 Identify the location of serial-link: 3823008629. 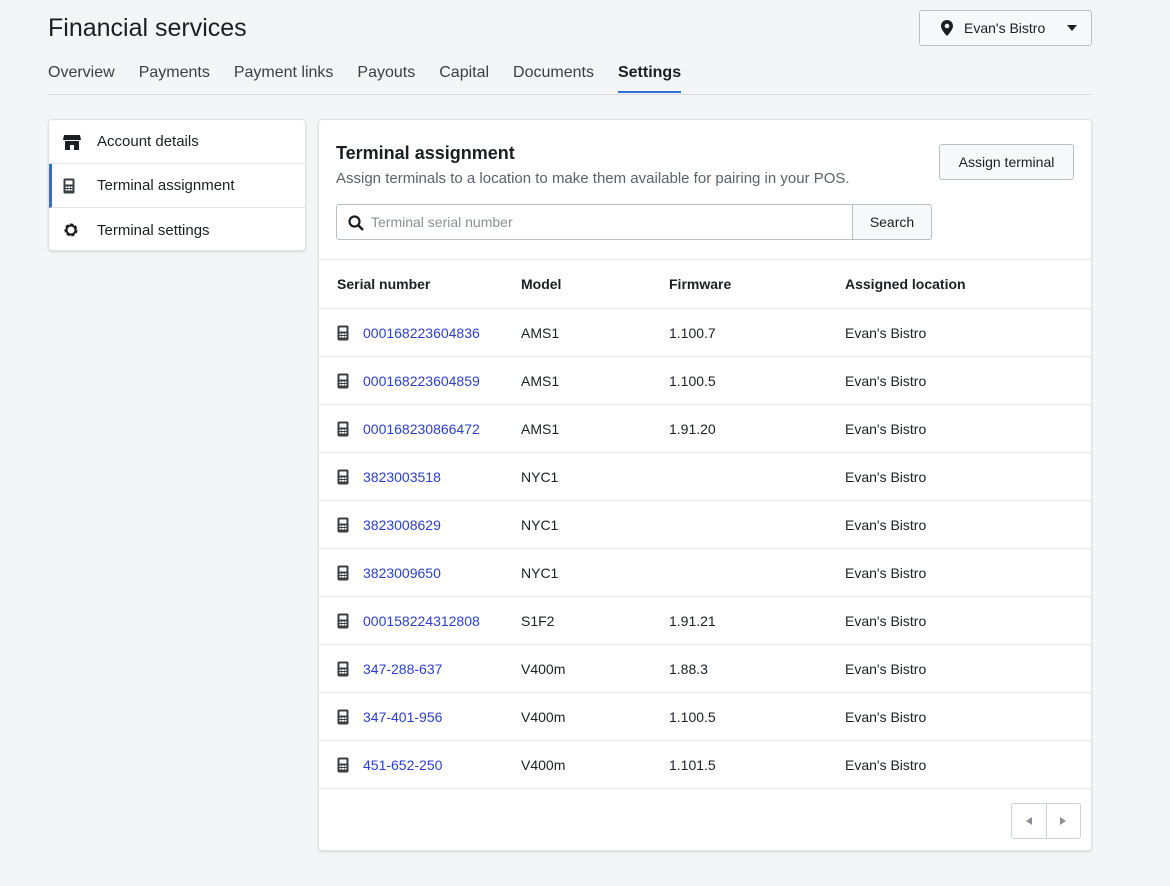
(402, 524).